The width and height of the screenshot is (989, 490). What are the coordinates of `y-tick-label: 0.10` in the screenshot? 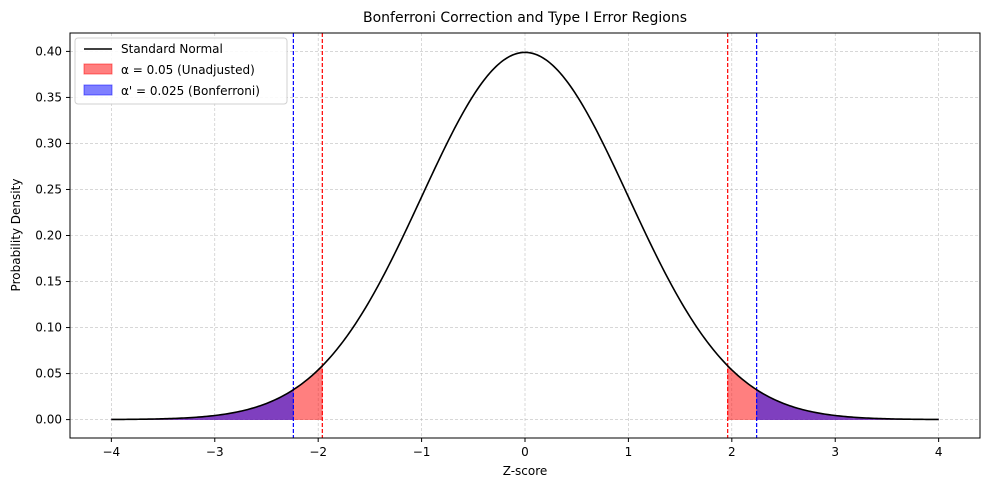 It's located at (48, 328).